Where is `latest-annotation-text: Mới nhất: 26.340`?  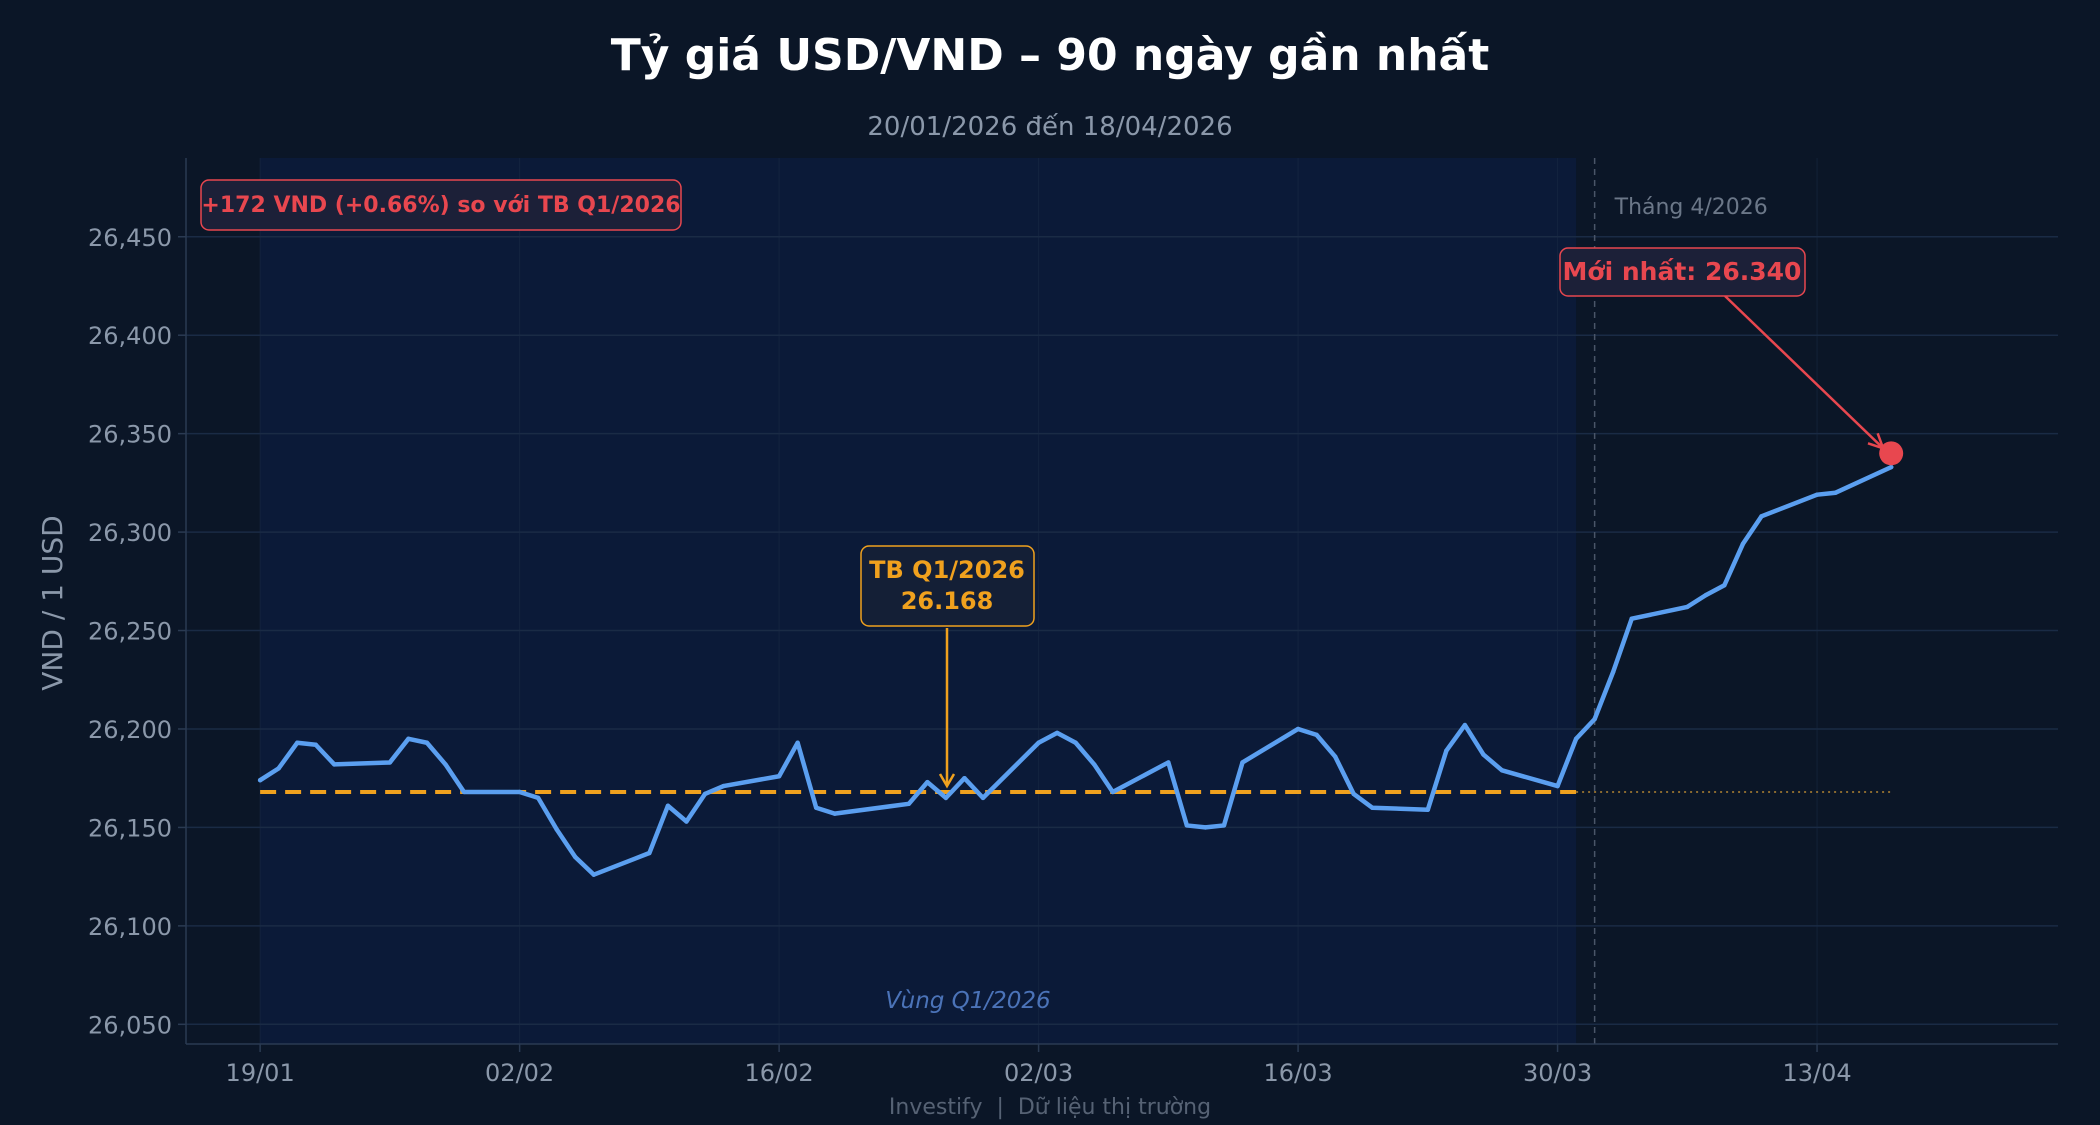
latest-annotation-text: Mới nhất: 26.340 is located at coordinates (1682, 271).